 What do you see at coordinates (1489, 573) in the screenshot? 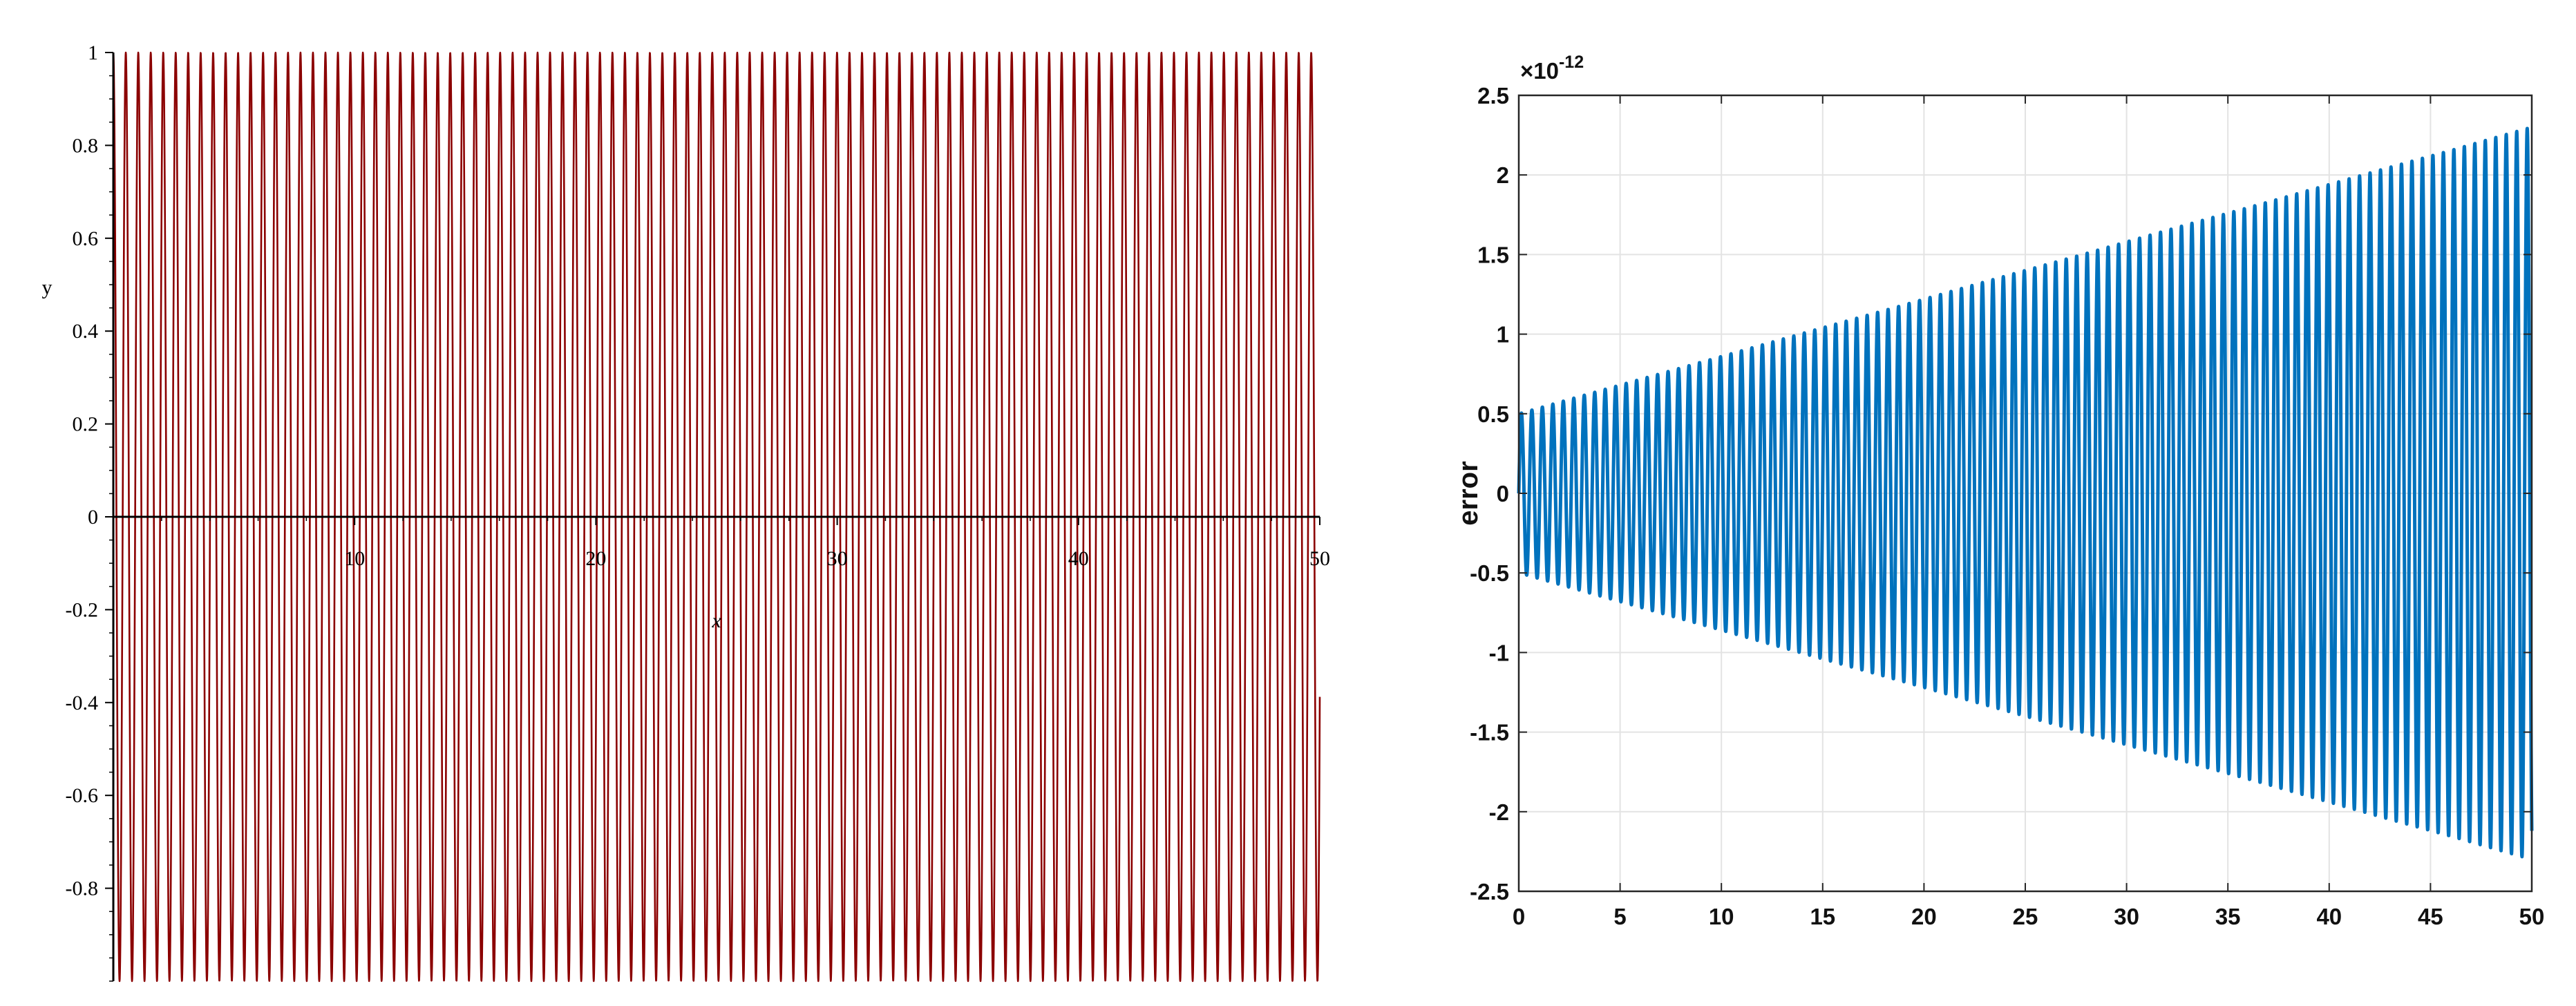
I see `chart-2-y-tick-label: -0.5` at bounding box center [1489, 573].